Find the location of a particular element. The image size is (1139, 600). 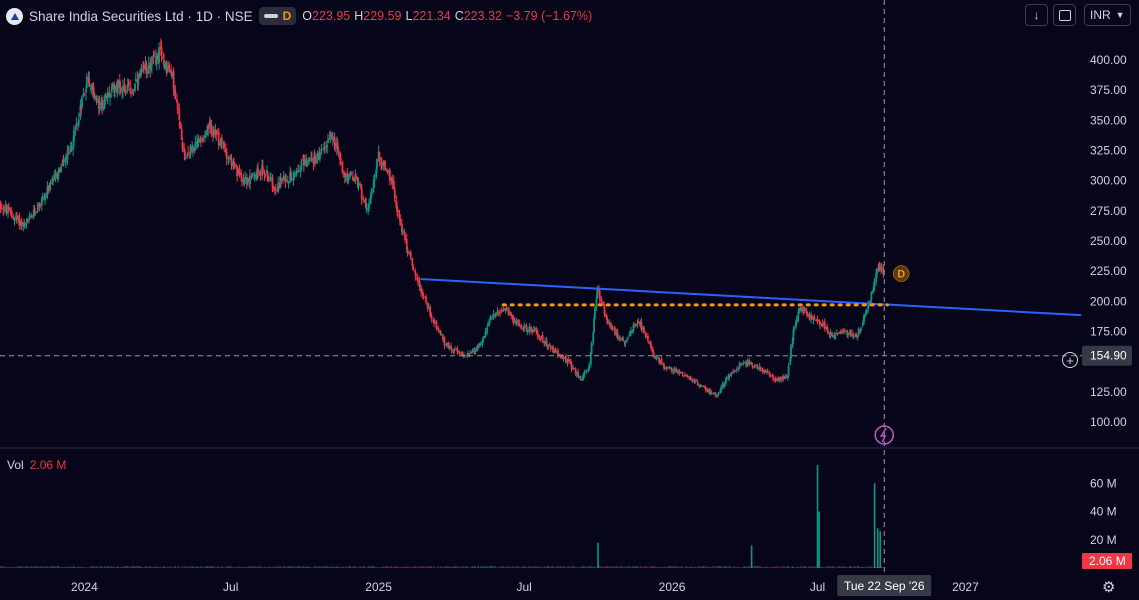

fullscreen-button is located at coordinates (1064, 15).